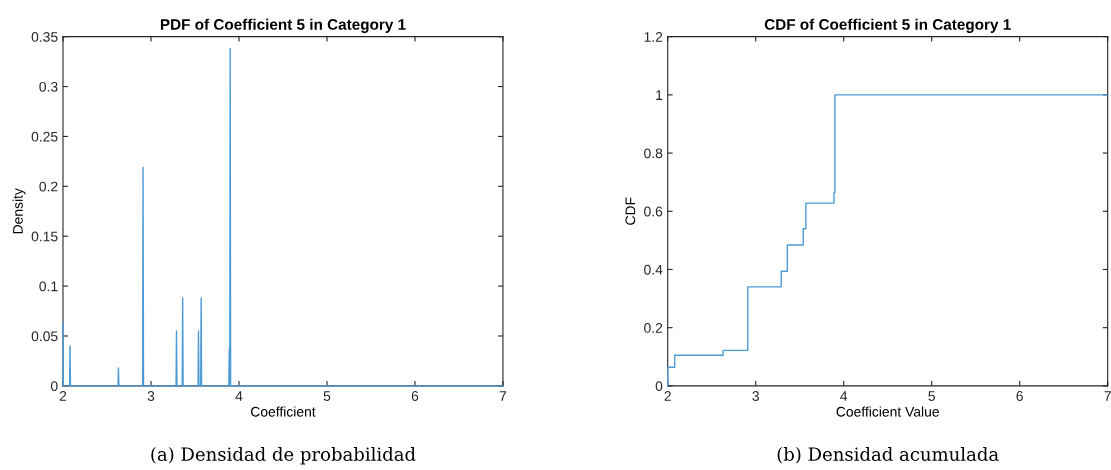 The width and height of the screenshot is (1111, 470). Describe the element at coordinates (887, 25) in the screenshot. I see `chart-title: CDF of Coefficient 5 in Category 1` at that location.